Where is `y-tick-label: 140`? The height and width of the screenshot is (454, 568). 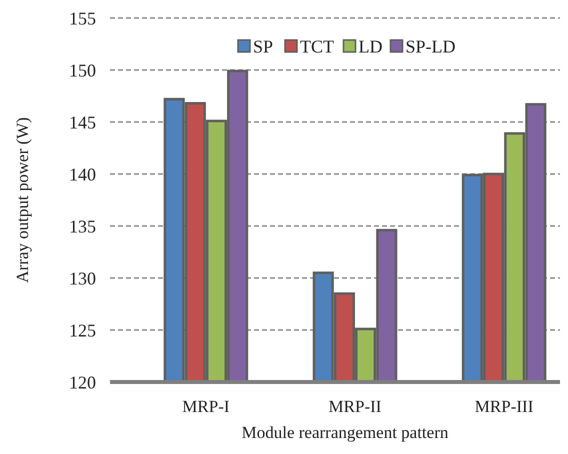 y-tick-label: 140 is located at coordinates (82, 174).